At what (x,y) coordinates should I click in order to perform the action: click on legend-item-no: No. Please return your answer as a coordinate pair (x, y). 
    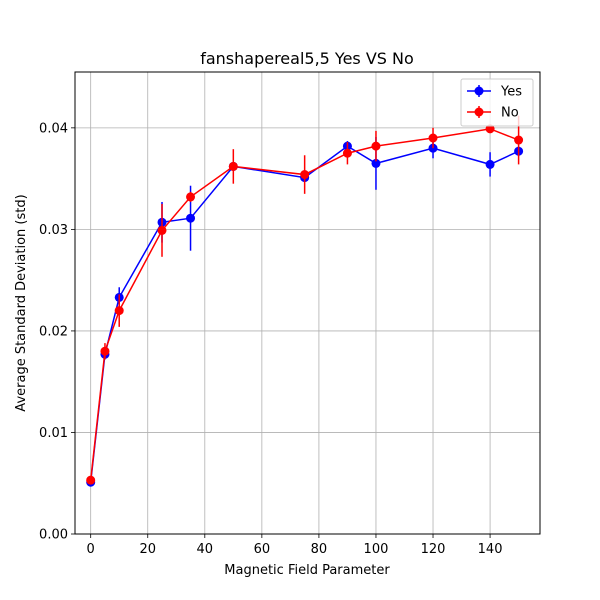
    Looking at the image, I should click on (493, 113).